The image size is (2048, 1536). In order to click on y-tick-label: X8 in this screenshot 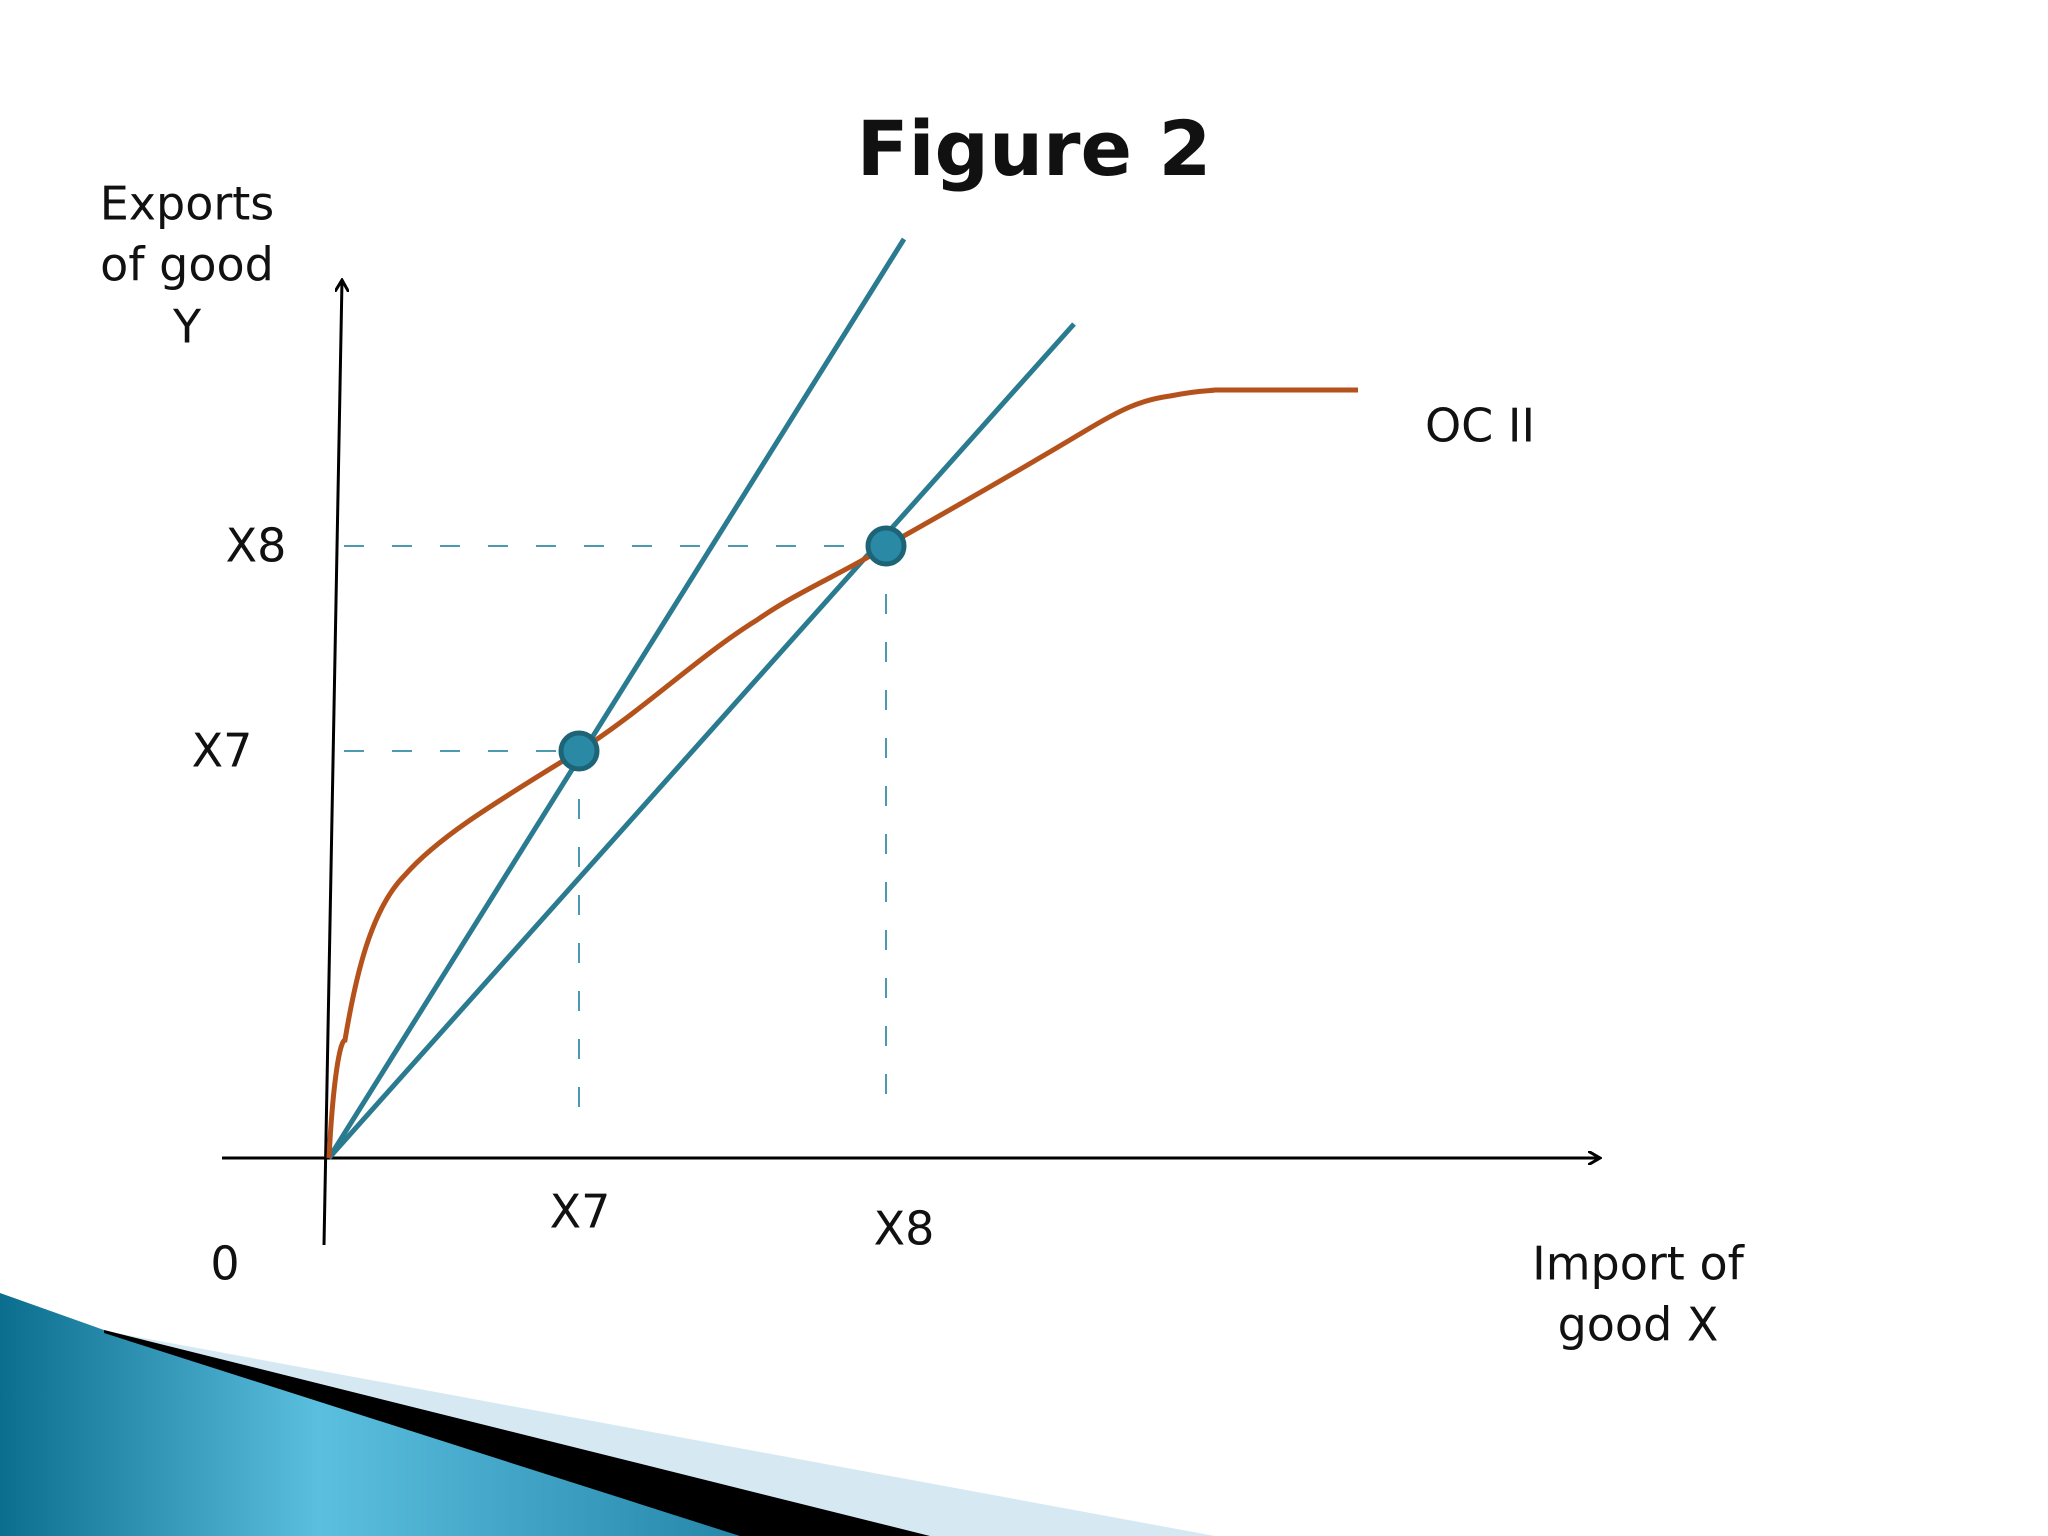, I will do `click(256, 546)`.